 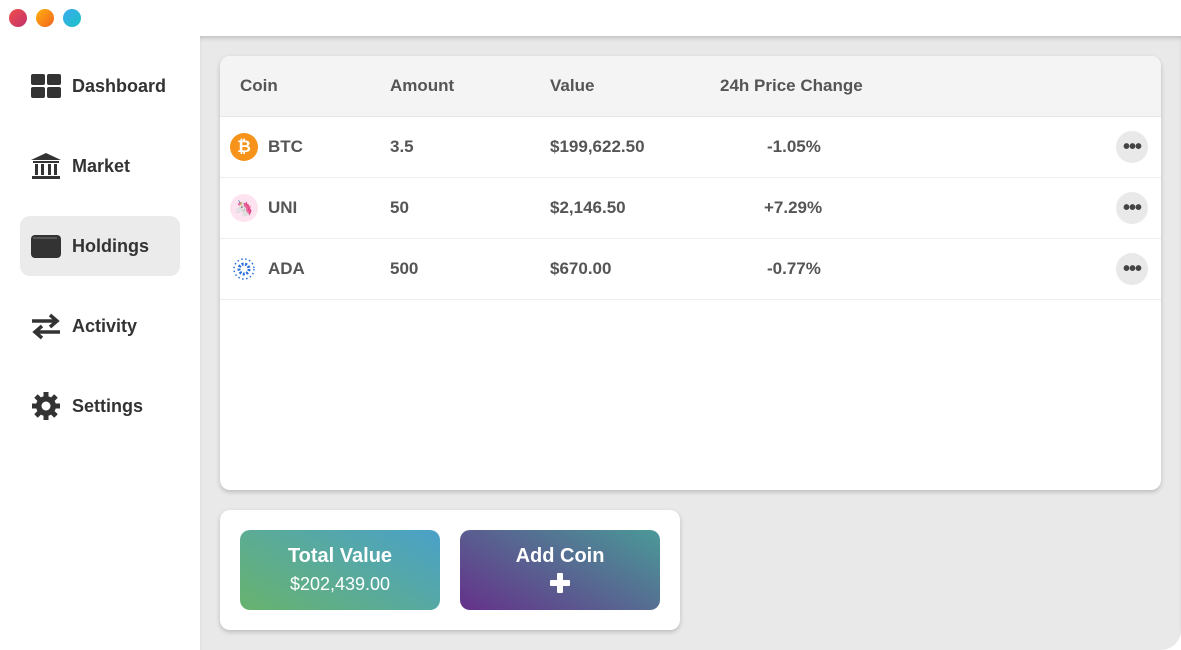 I want to click on coin-symbol: BTC, so click(x=285, y=146).